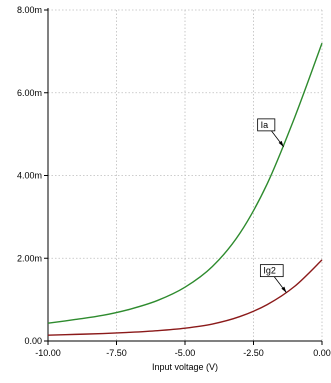 Image resolution: width=331 pixels, height=383 pixels. I want to click on y-tick-label: 4.00m, so click(29, 176).